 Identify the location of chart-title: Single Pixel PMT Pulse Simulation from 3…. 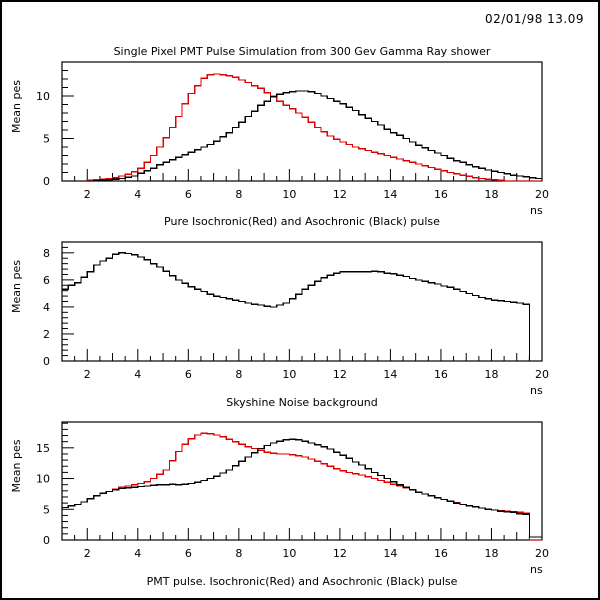
(302, 51).